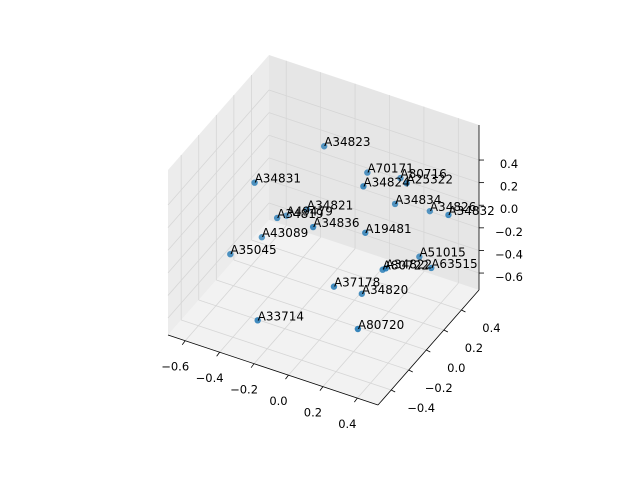 The height and width of the screenshot is (480, 640). I want to click on z-tick-label: 0.4, so click(509, 164).